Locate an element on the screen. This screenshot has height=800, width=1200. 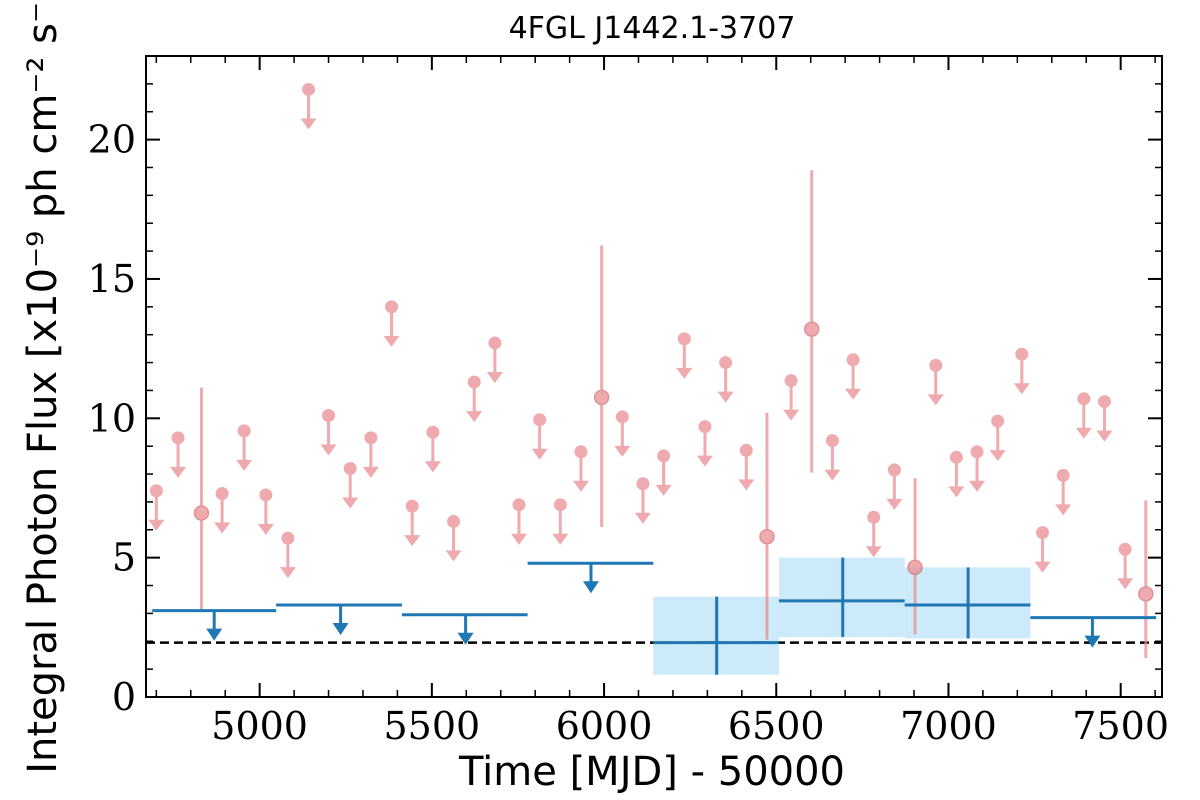
y-tick-label: 10 is located at coordinates (112, 418).